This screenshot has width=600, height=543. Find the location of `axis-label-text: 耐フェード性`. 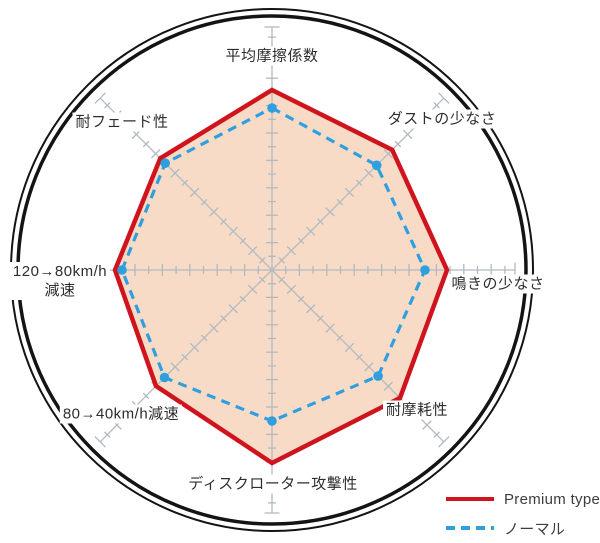

axis-label-text: 耐フェード性 is located at coordinates (122, 122).